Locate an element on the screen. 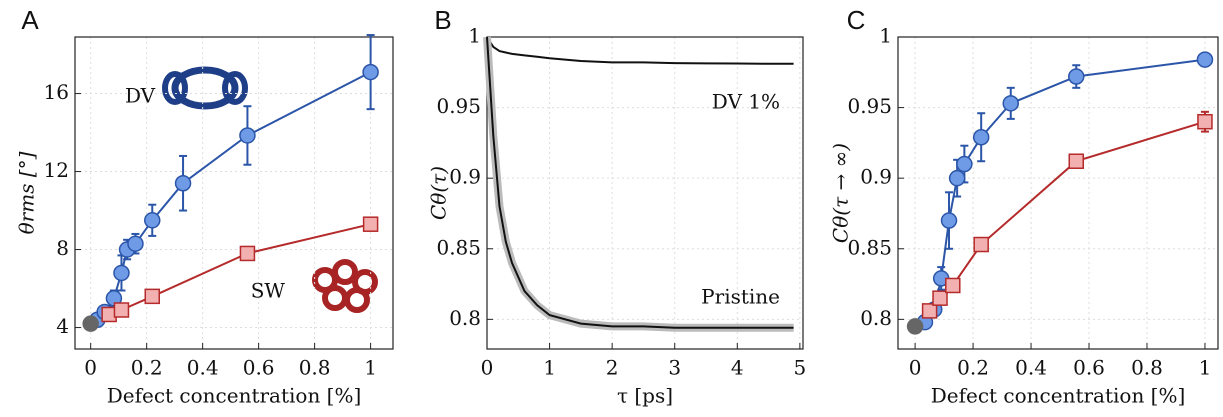 The width and height of the screenshot is (1223, 417). y-tick-label: 8 is located at coordinates (62, 248).